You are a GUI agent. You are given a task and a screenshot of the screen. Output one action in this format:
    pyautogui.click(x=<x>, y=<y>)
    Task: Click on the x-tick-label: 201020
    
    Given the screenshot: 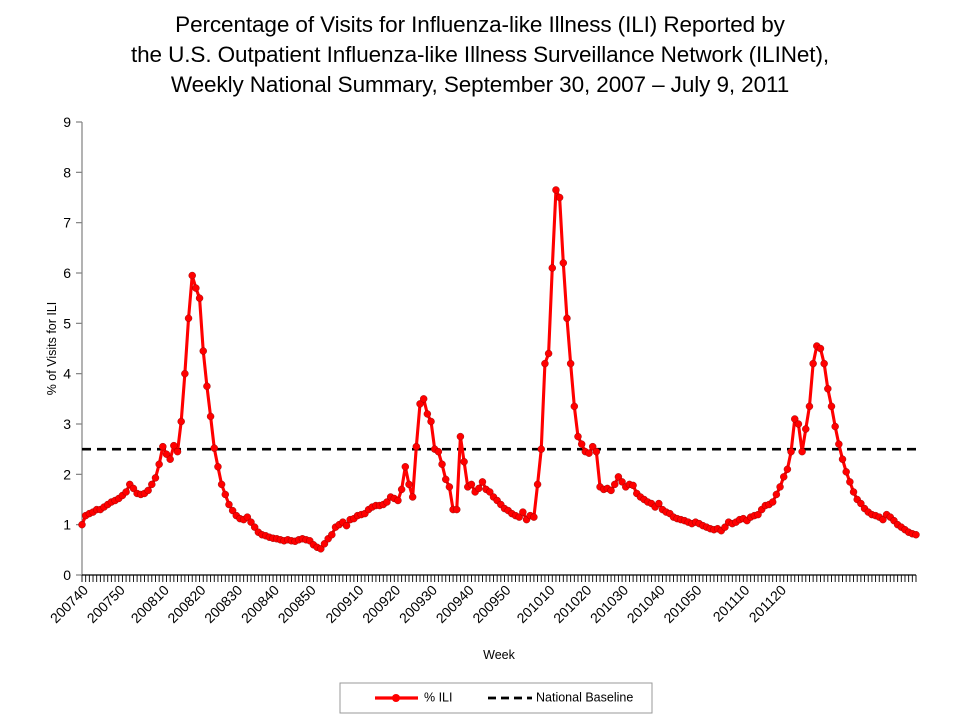 What is the action you would take?
    pyautogui.click(x=572, y=604)
    